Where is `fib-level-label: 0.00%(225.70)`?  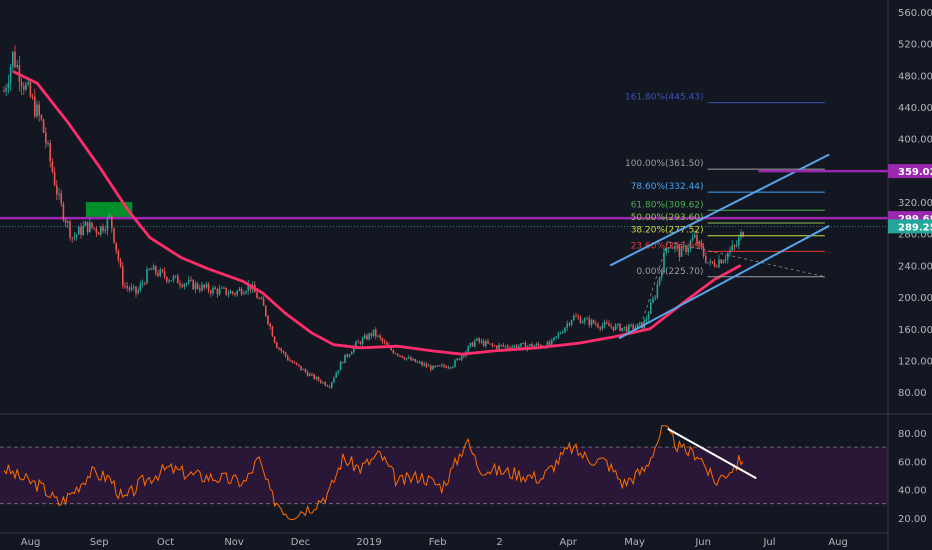
fib-level-label: 0.00%(225.70) is located at coordinates (669, 272).